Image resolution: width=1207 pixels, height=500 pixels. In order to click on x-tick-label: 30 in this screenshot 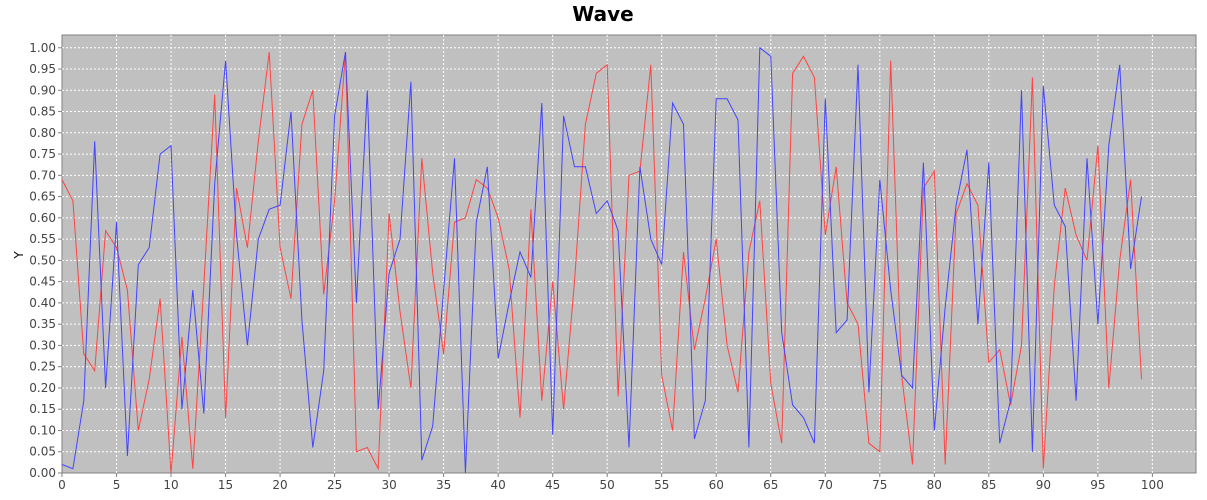, I will do `click(388, 485)`.